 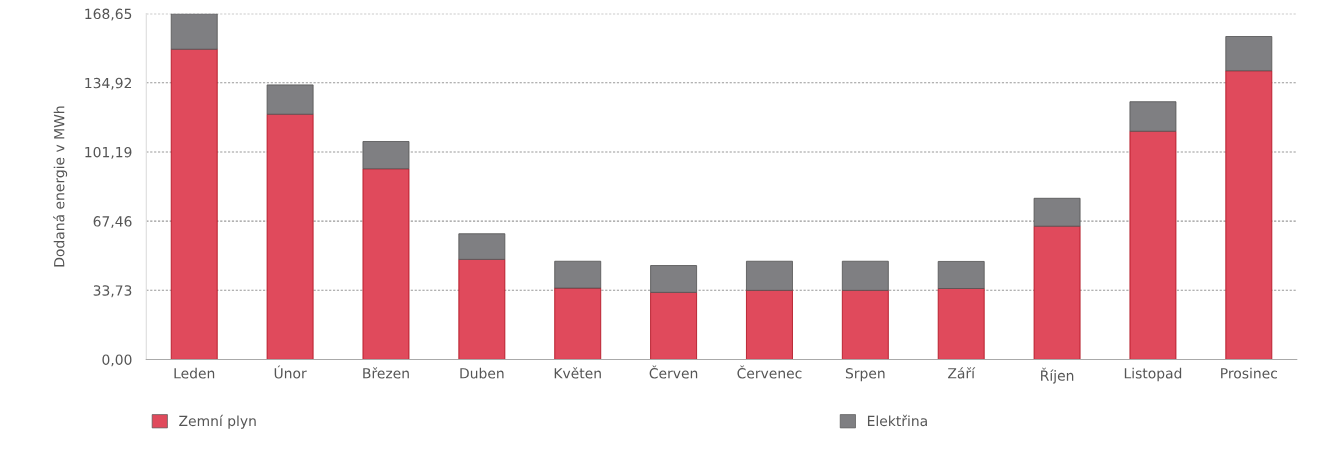 What do you see at coordinates (217, 421) in the screenshot?
I see `legend-label: Zemní plyn` at bounding box center [217, 421].